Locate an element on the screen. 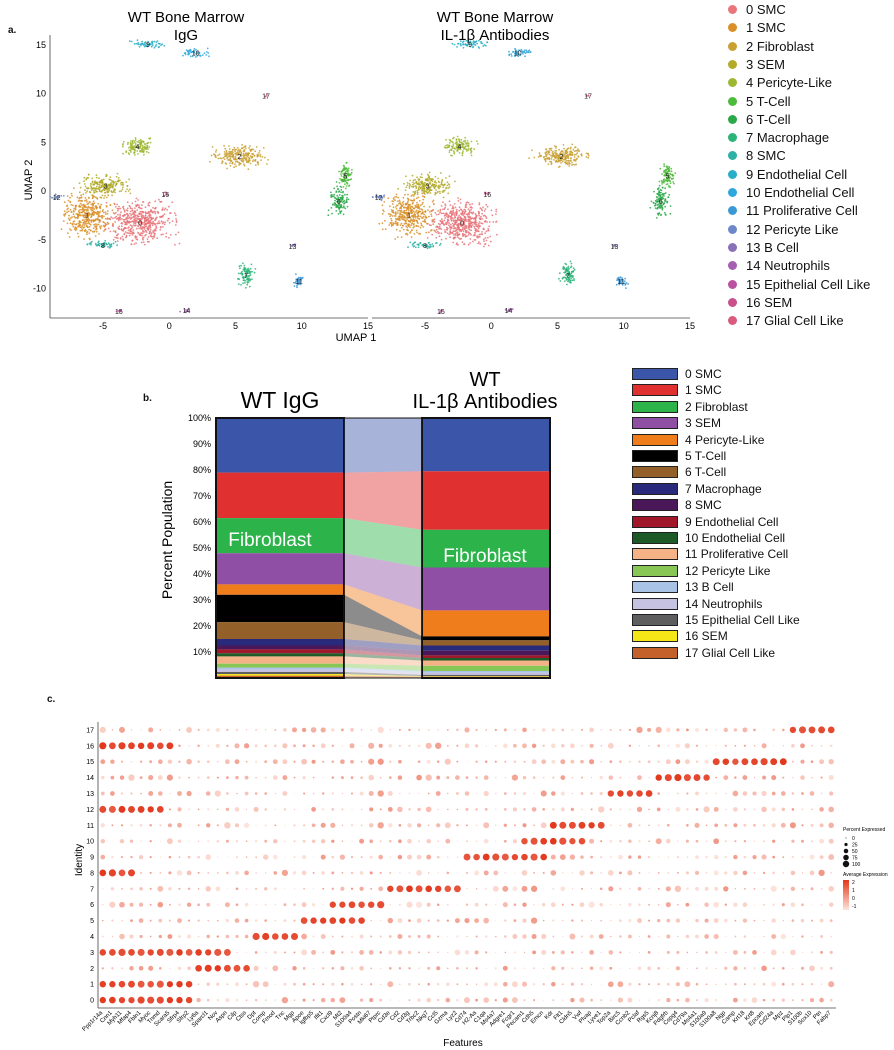 The height and width of the screenshot is (1050, 894). dot-xtick-label: Tnc is located at coordinates (280, 1015).